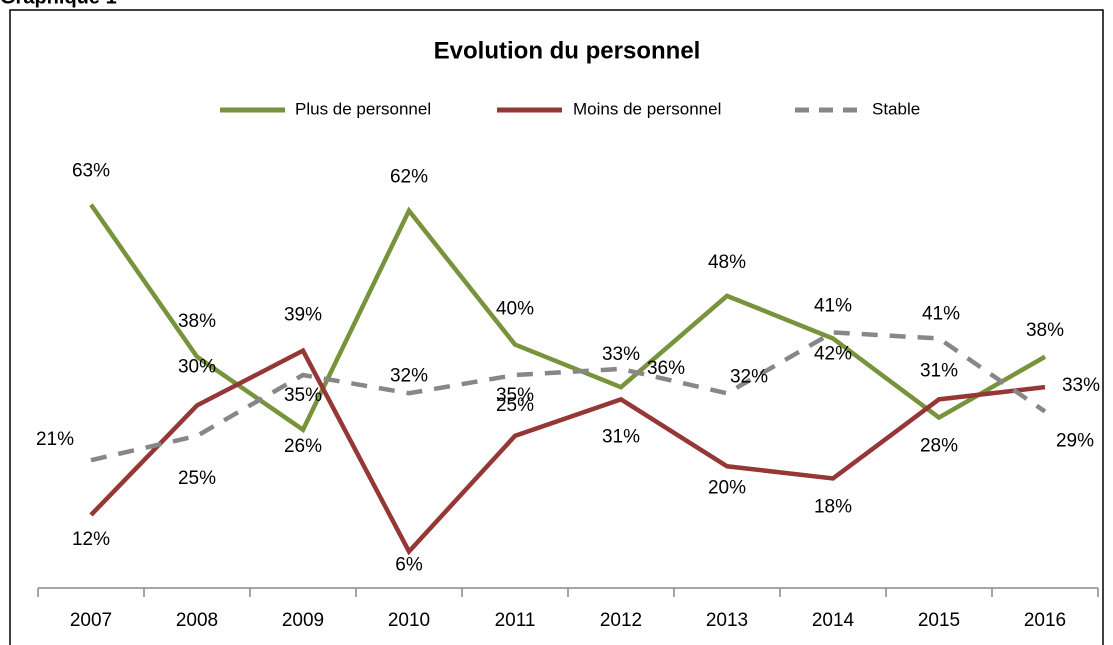 This screenshot has width=1113, height=645. Describe the element at coordinates (833, 620) in the screenshot. I see `x-tick-label: 2014` at that location.